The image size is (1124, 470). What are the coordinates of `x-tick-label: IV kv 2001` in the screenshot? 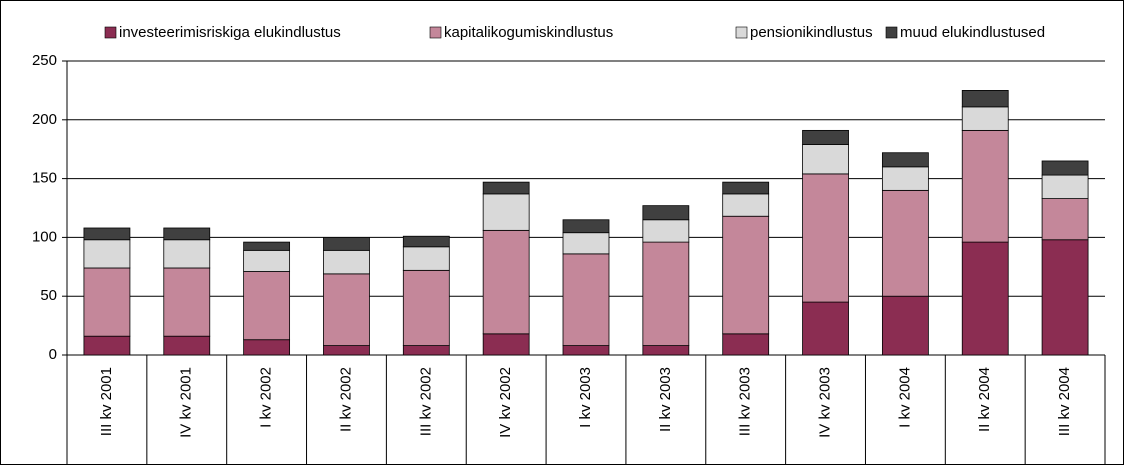 It's located at (186, 402).